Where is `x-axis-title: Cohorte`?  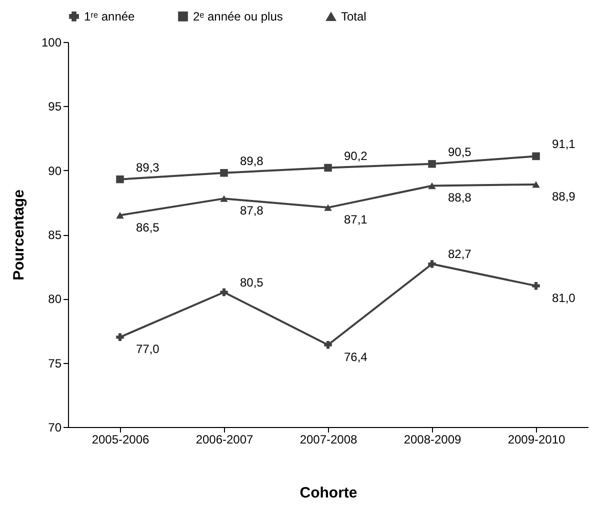
x-axis-title: Cohorte is located at coordinates (329, 493).